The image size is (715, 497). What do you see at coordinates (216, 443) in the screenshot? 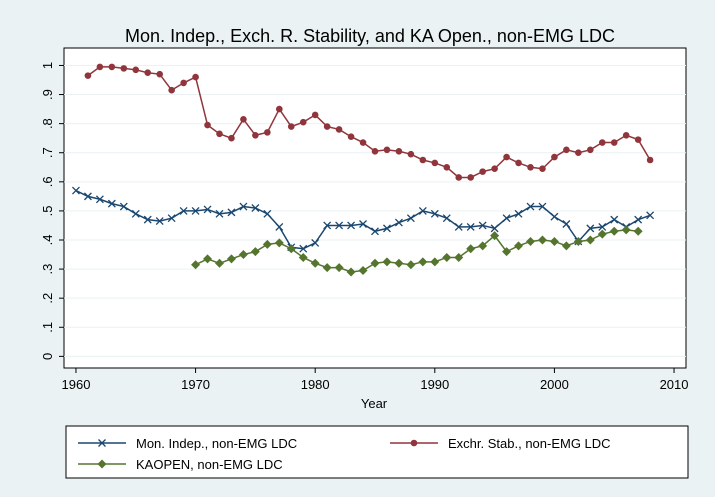
I see `legend-label: Mon. Indep., non-EMG LDC` at bounding box center [216, 443].